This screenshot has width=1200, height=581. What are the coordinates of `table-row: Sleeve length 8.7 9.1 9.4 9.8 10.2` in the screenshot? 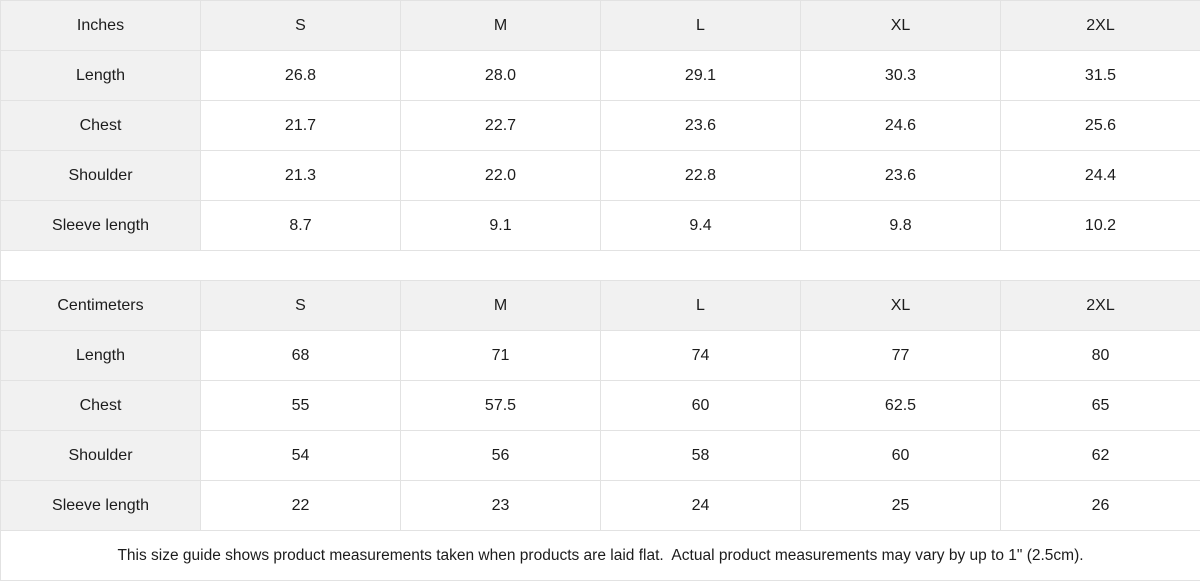 It's located at (600, 226).